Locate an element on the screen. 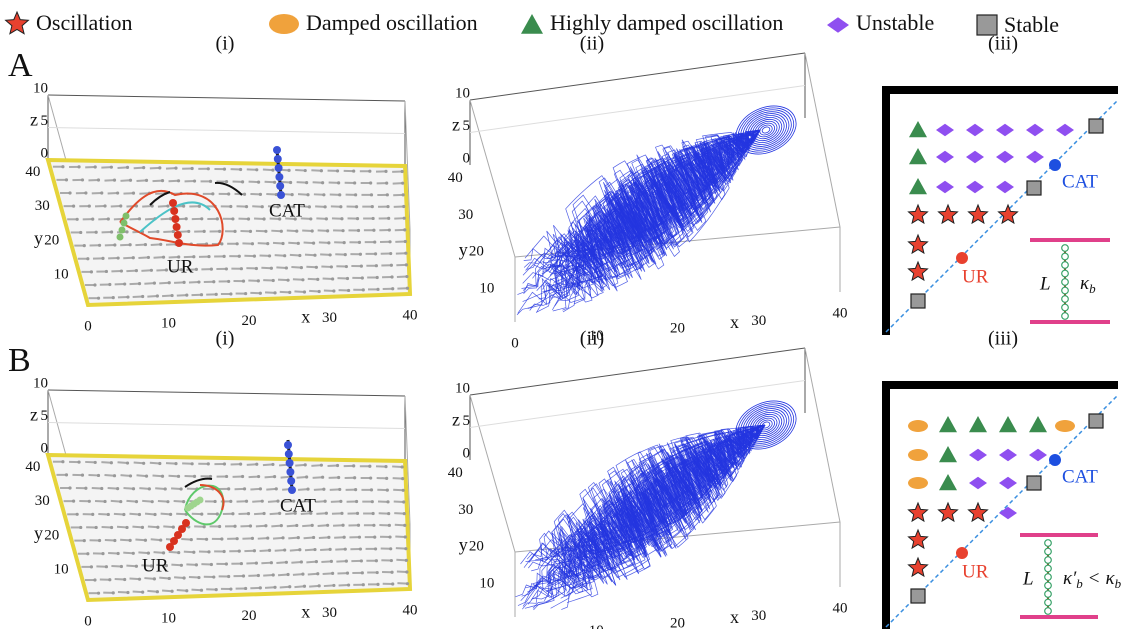 The width and height of the screenshot is (1131, 629). label: UR is located at coordinates (975, 571).